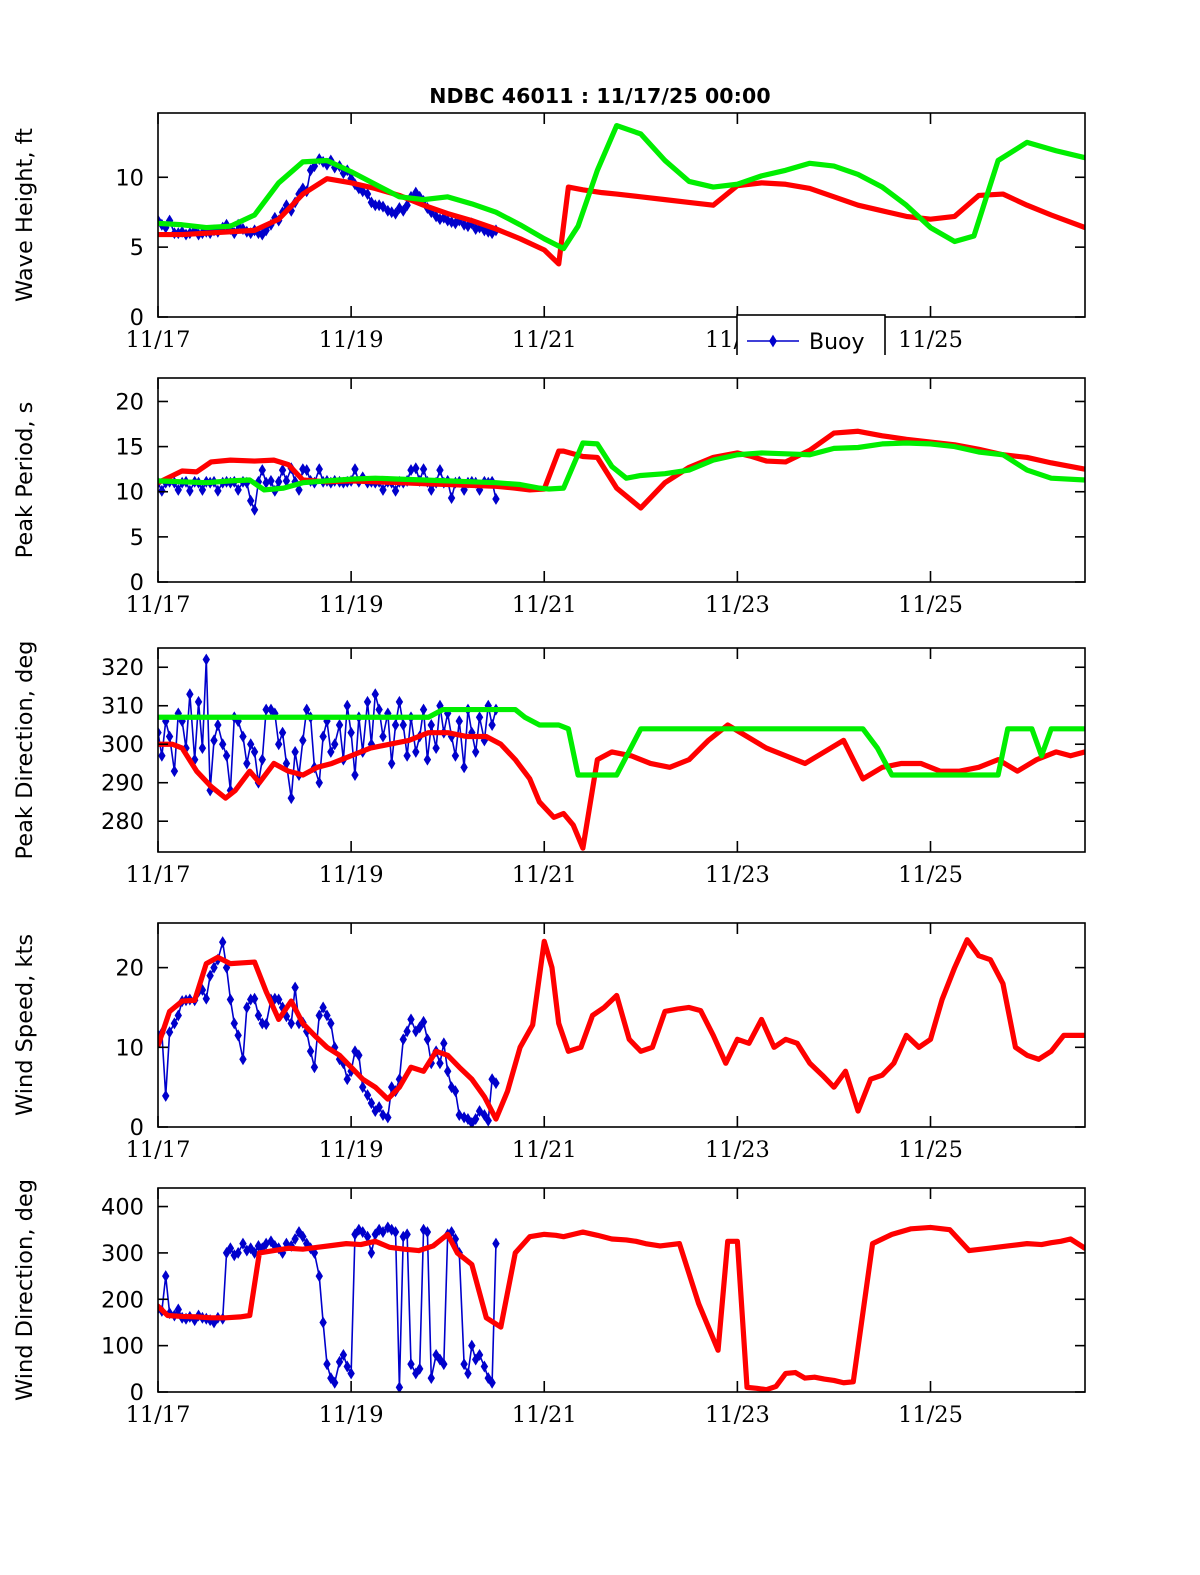  Describe the element at coordinates (25, 1290) in the screenshot. I see `y-axis-label: Wind Direction, deg` at that location.